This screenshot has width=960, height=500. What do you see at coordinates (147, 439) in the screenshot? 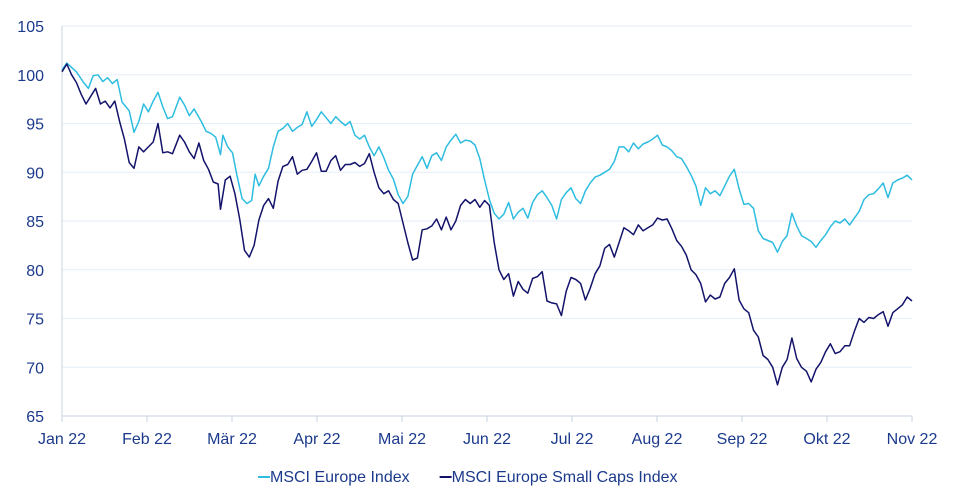
I see `x-tick-label: Feb 22` at bounding box center [147, 439].